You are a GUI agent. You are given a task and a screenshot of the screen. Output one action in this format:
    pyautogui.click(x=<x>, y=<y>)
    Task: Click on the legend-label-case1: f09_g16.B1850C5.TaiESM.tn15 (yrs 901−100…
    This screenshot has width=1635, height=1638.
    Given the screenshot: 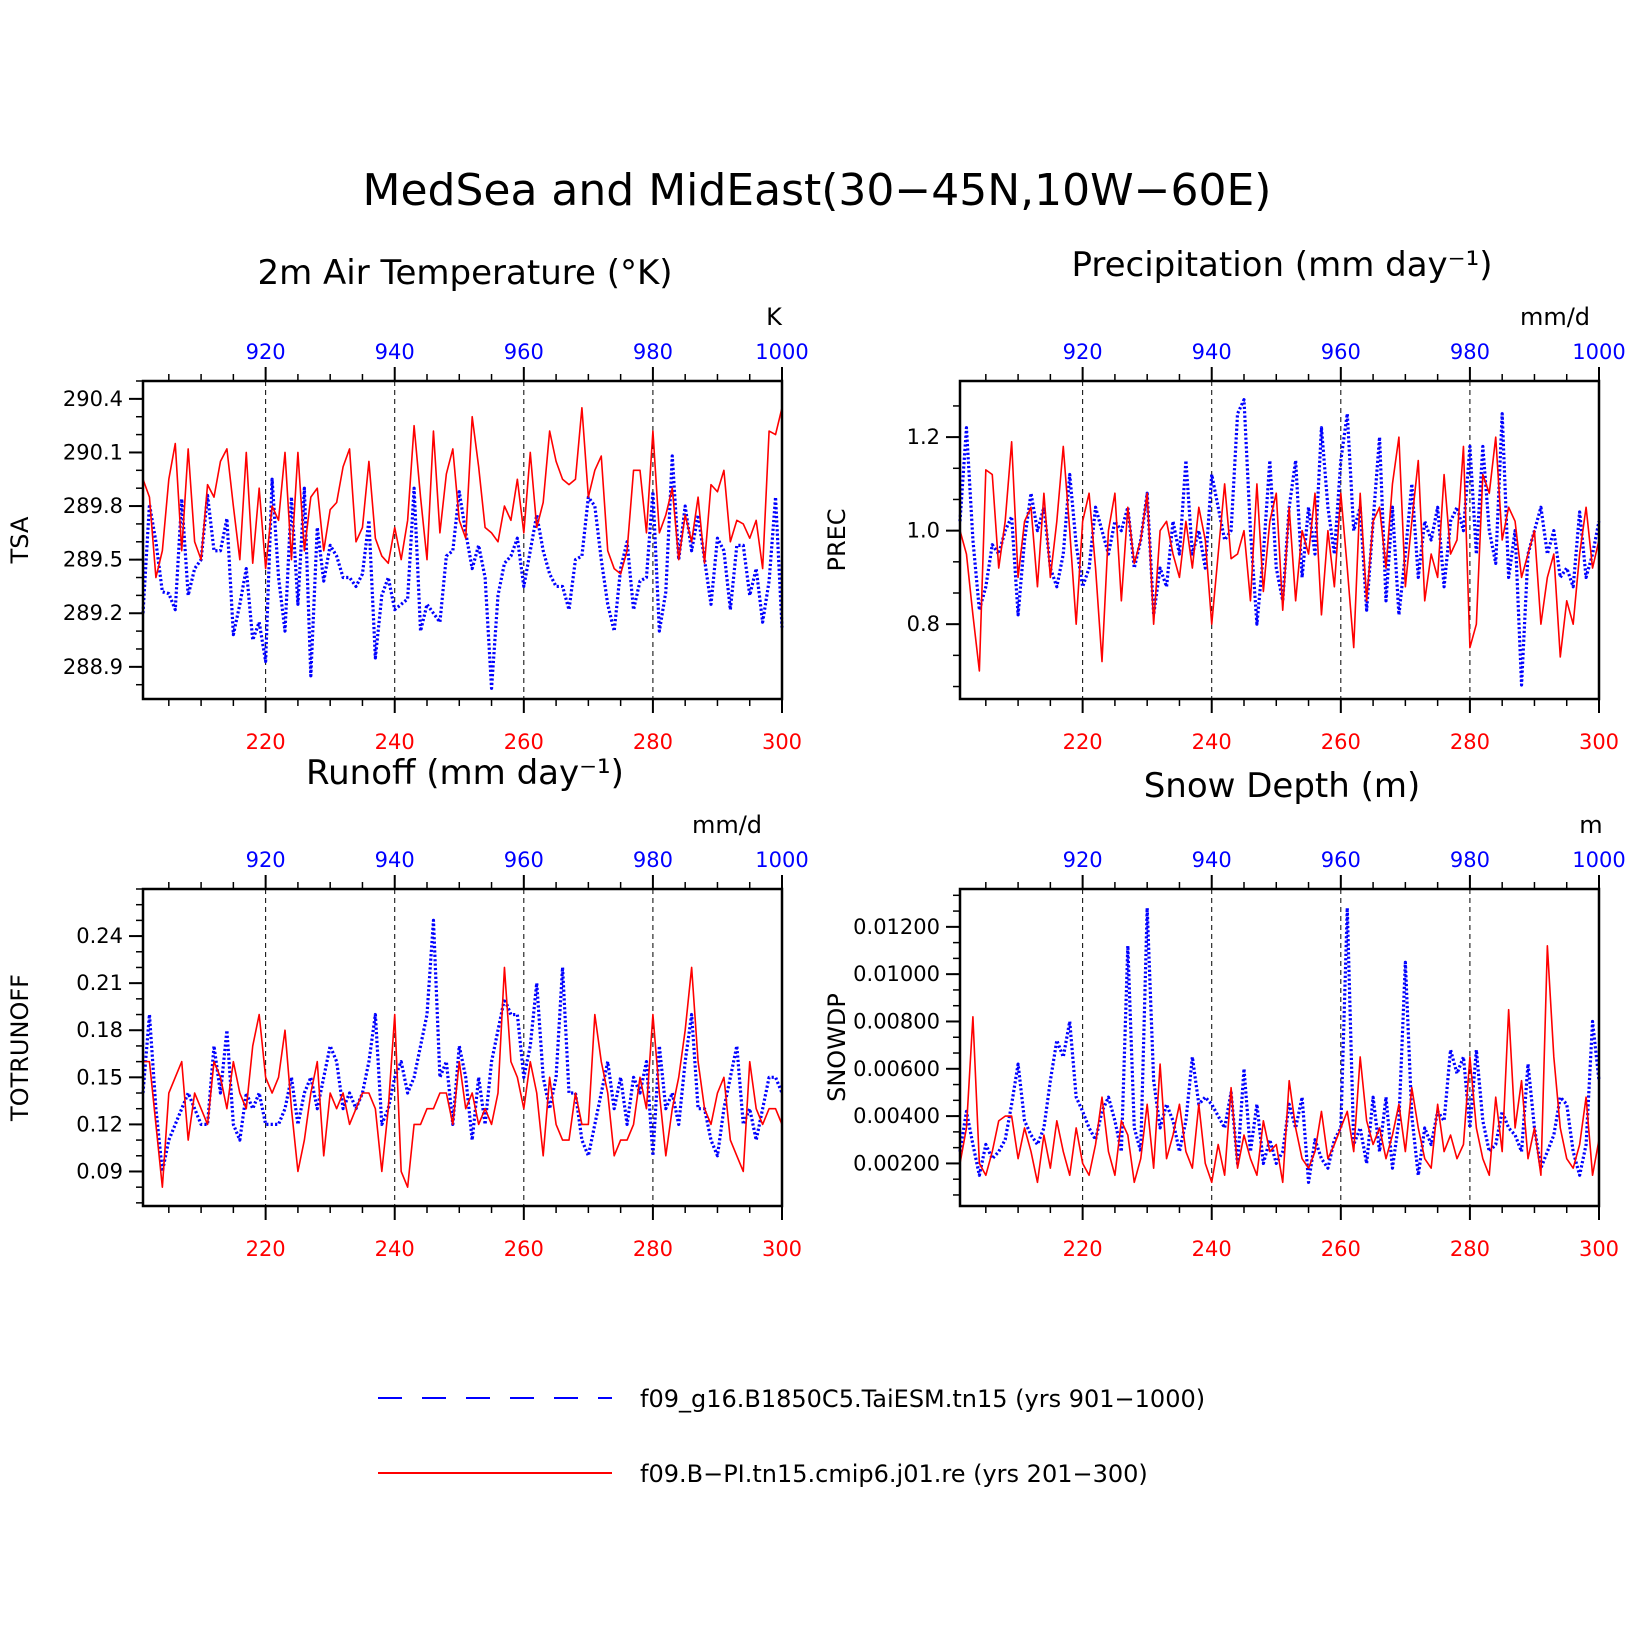 What is the action you would take?
    pyautogui.click(x=922, y=1399)
    